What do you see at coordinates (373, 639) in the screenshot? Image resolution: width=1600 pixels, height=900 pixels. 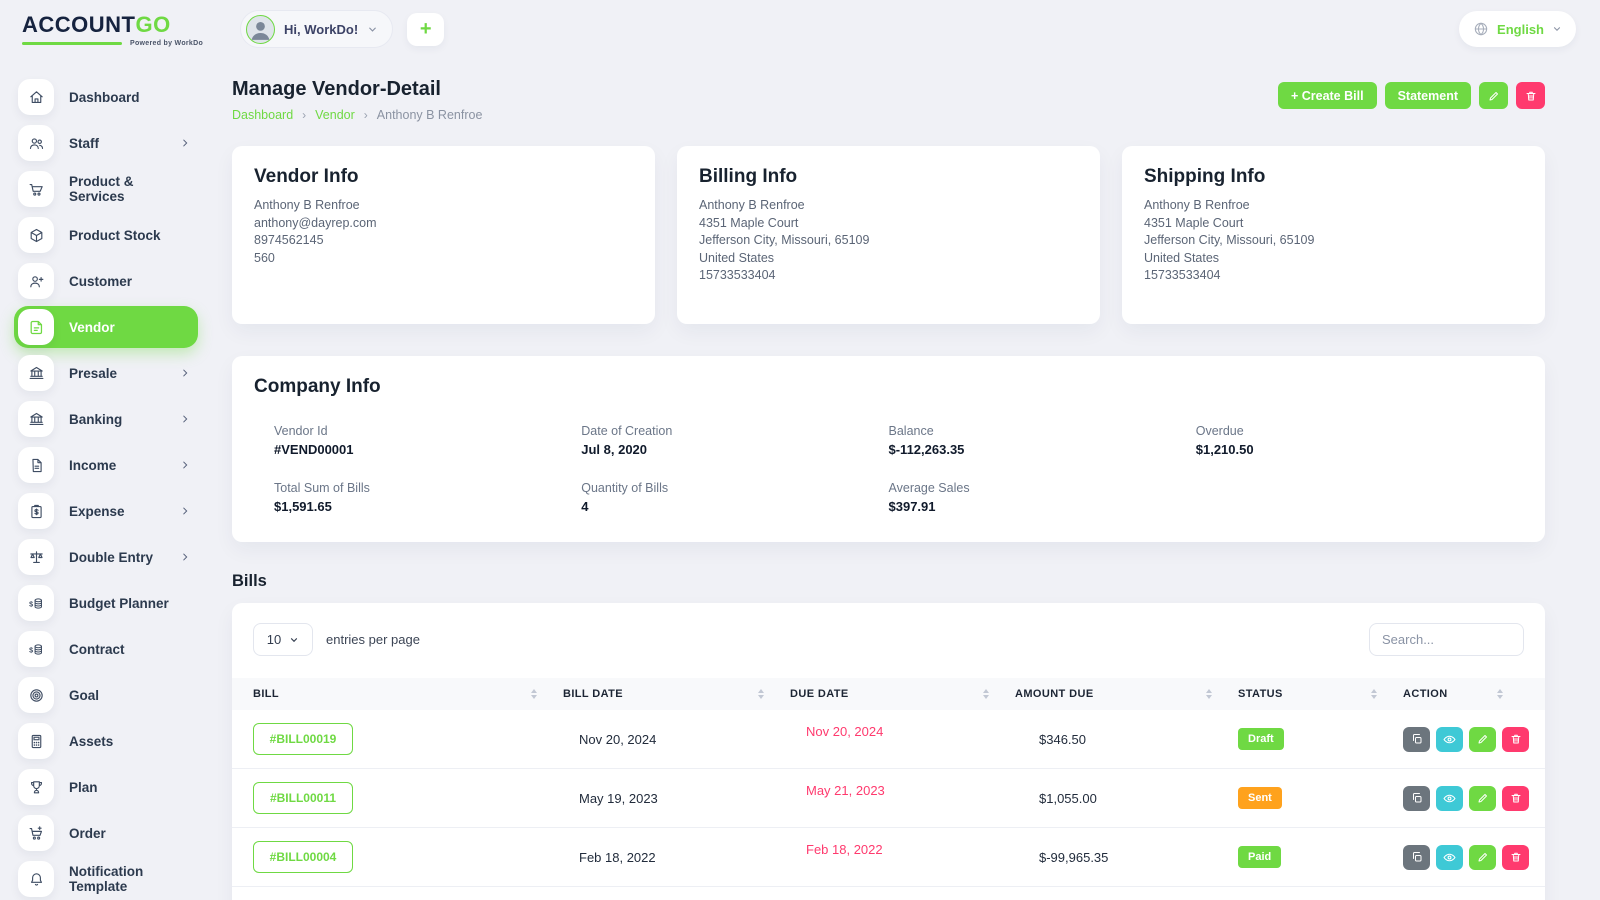 I see `entries-per-page-label: entries per page` at bounding box center [373, 639].